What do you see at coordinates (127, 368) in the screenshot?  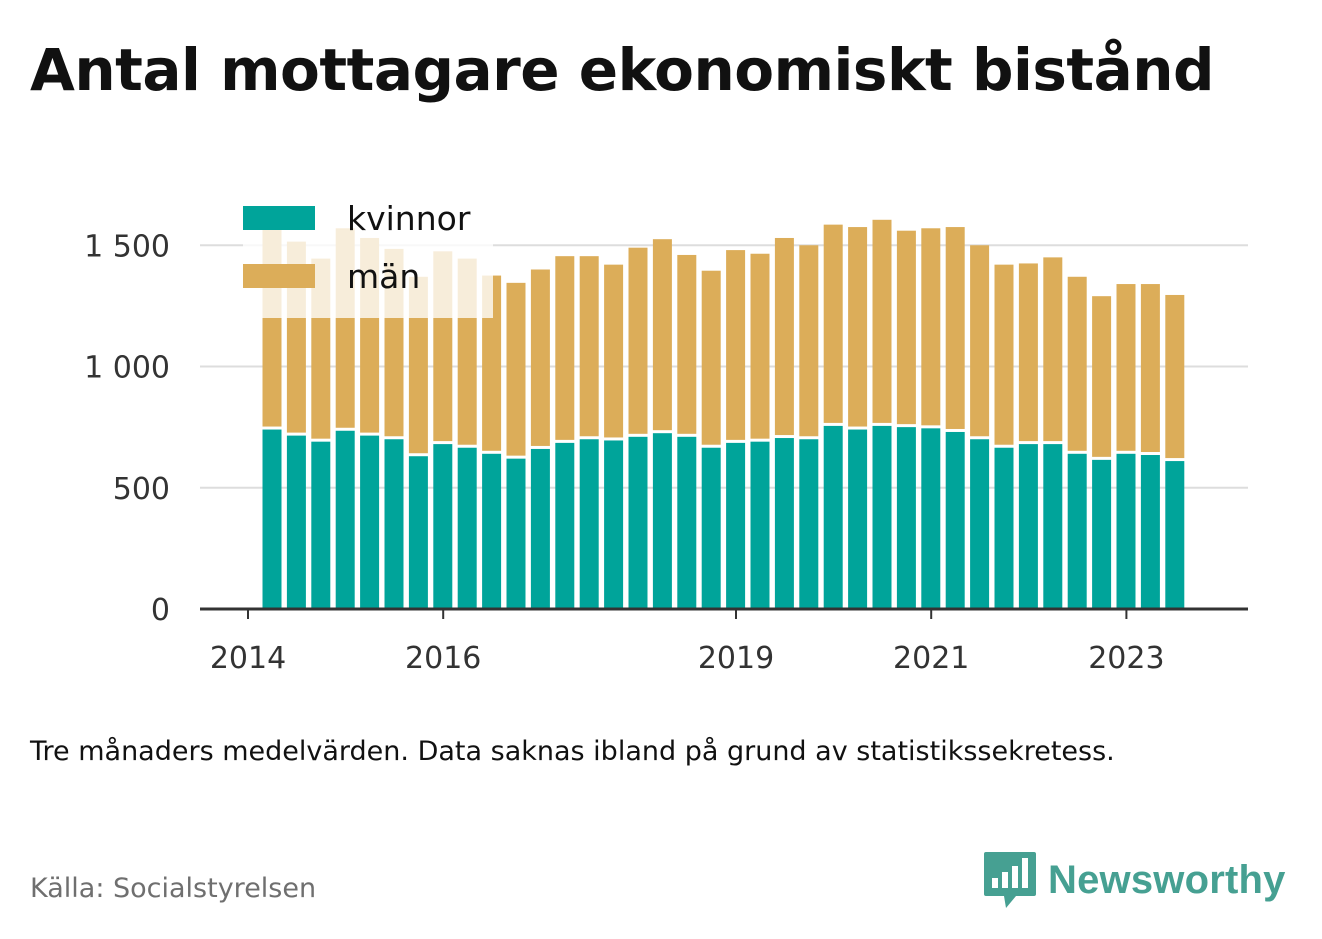 I see `y-tick-label: 1 000` at bounding box center [127, 368].